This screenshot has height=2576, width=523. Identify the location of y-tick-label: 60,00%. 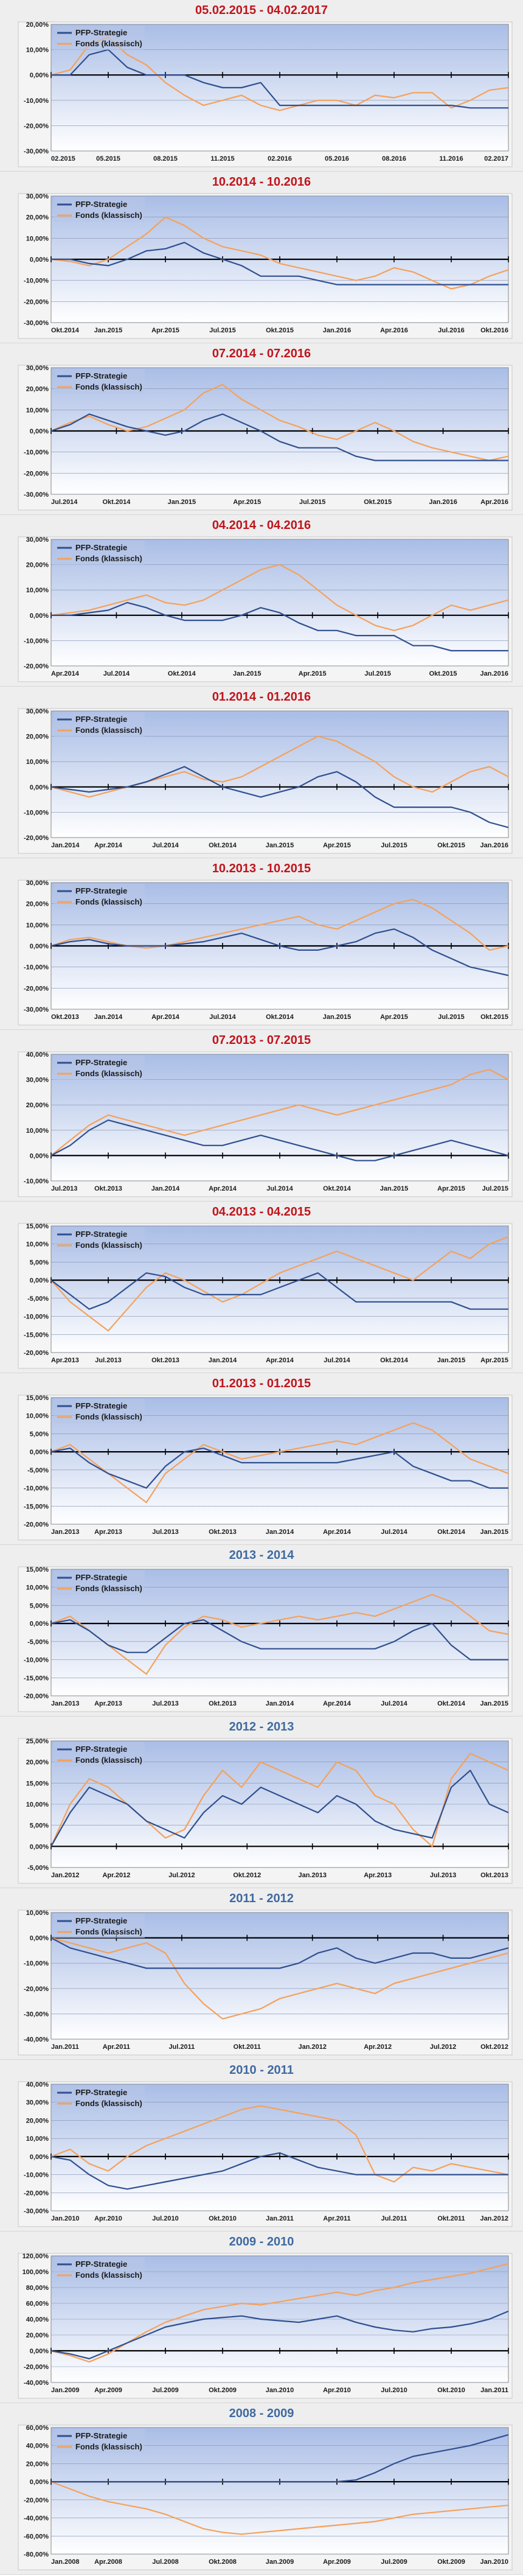
(38, 2428).